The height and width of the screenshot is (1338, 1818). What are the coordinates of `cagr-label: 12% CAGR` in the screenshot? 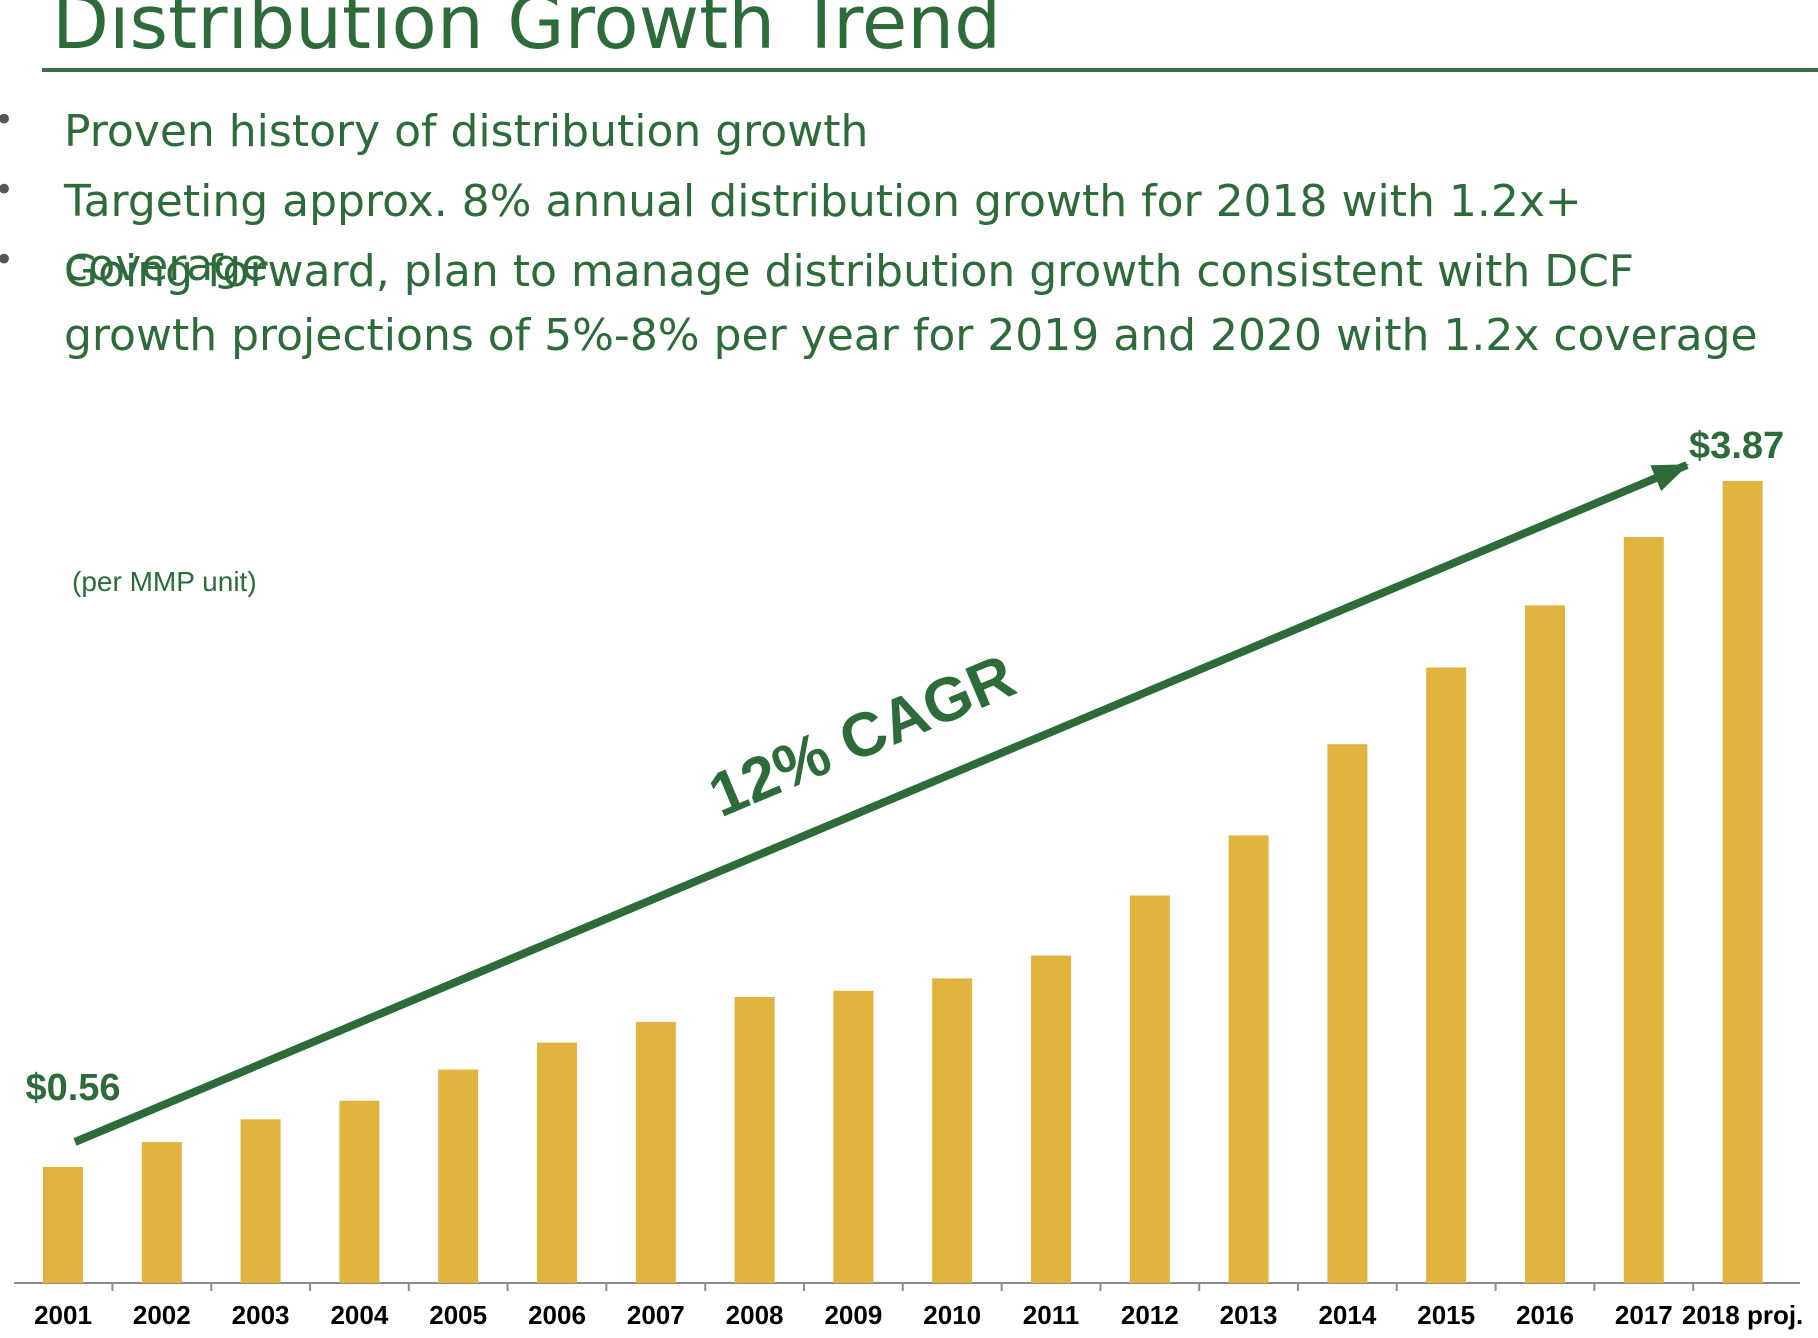 It's located at (861, 736).